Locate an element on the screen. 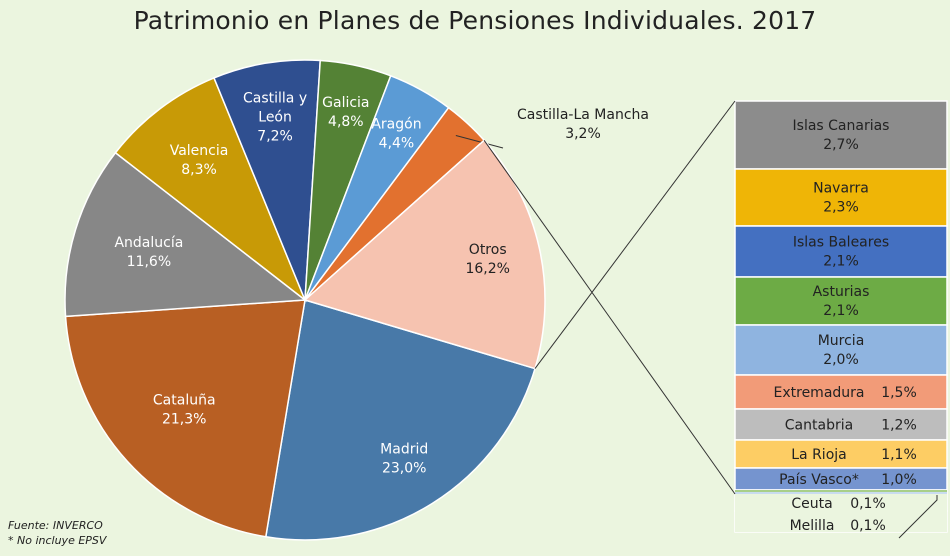 This screenshot has width=950, height=556. bar-segment-cantabria is located at coordinates (841, 424).